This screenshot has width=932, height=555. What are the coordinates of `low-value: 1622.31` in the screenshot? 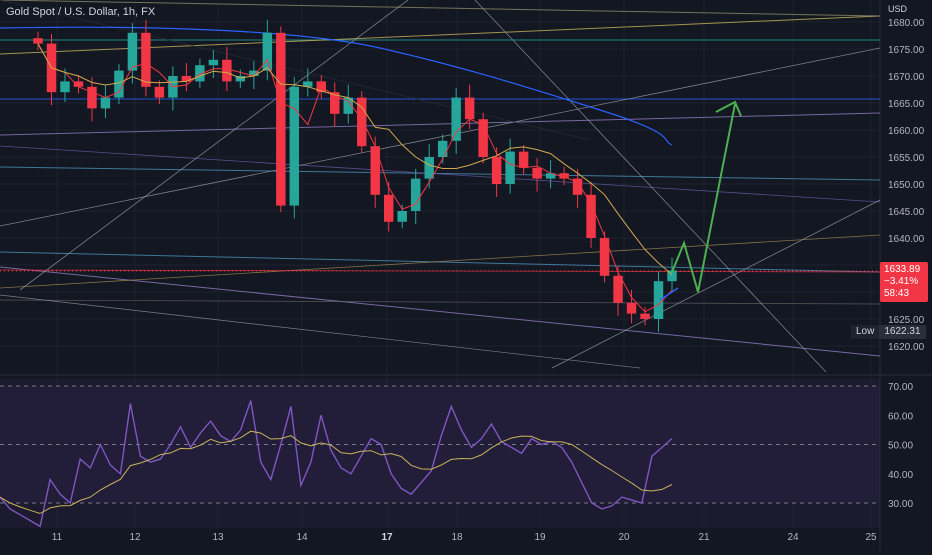 It's located at (902, 332).